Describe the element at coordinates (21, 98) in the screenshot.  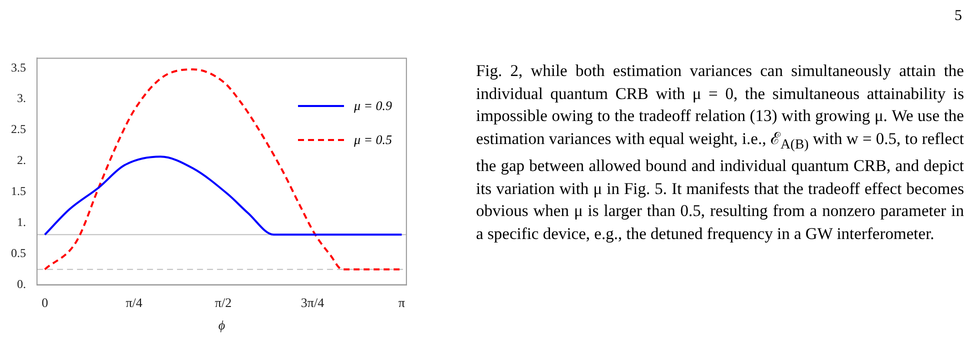
I see `y-tick-label: 3.` at that location.